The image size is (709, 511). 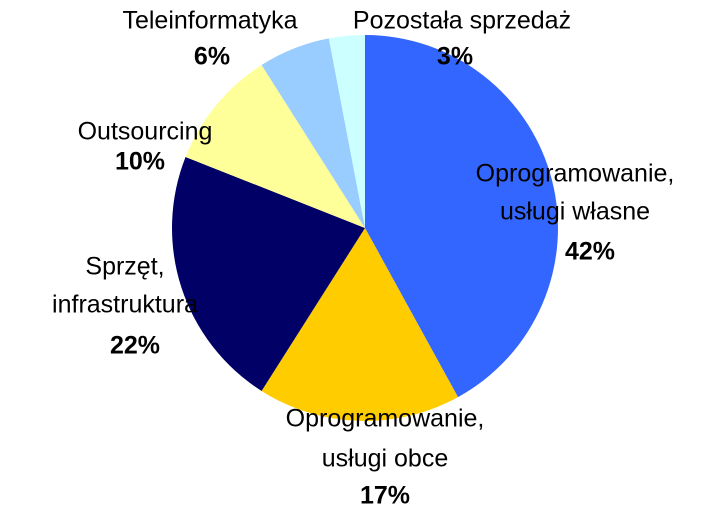 I want to click on slice-value: 17%, so click(x=385, y=496).